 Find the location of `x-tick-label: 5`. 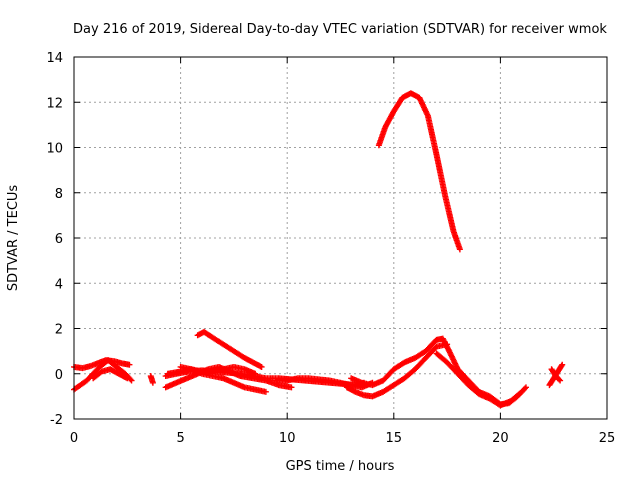

x-tick-label: 5 is located at coordinates (180, 438).